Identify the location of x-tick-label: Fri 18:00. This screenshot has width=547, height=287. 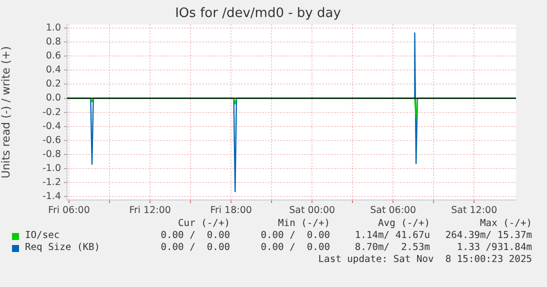
(231, 210).